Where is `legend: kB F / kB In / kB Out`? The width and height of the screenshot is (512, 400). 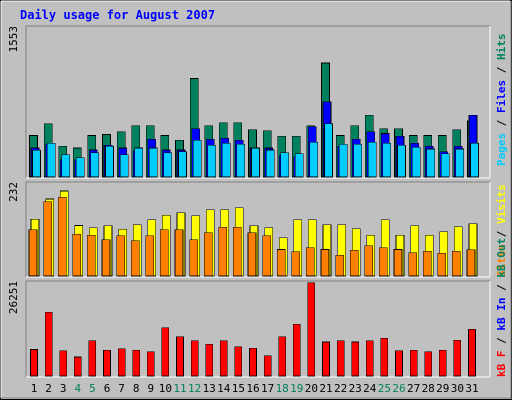
legend: kB F / kB In / kB Out is located at coordinates (501, 307).